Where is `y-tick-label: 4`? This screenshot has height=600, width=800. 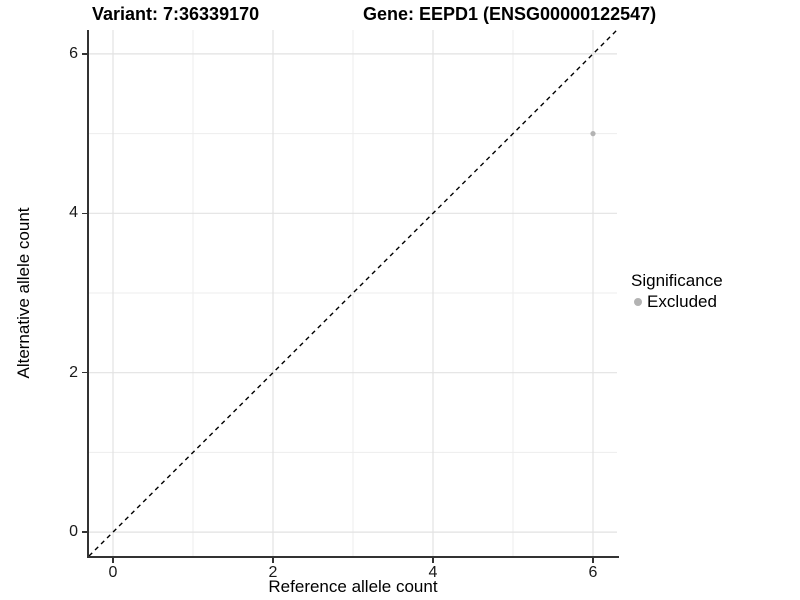
y-tick-label: 4 is located at coordinates (73, 213).